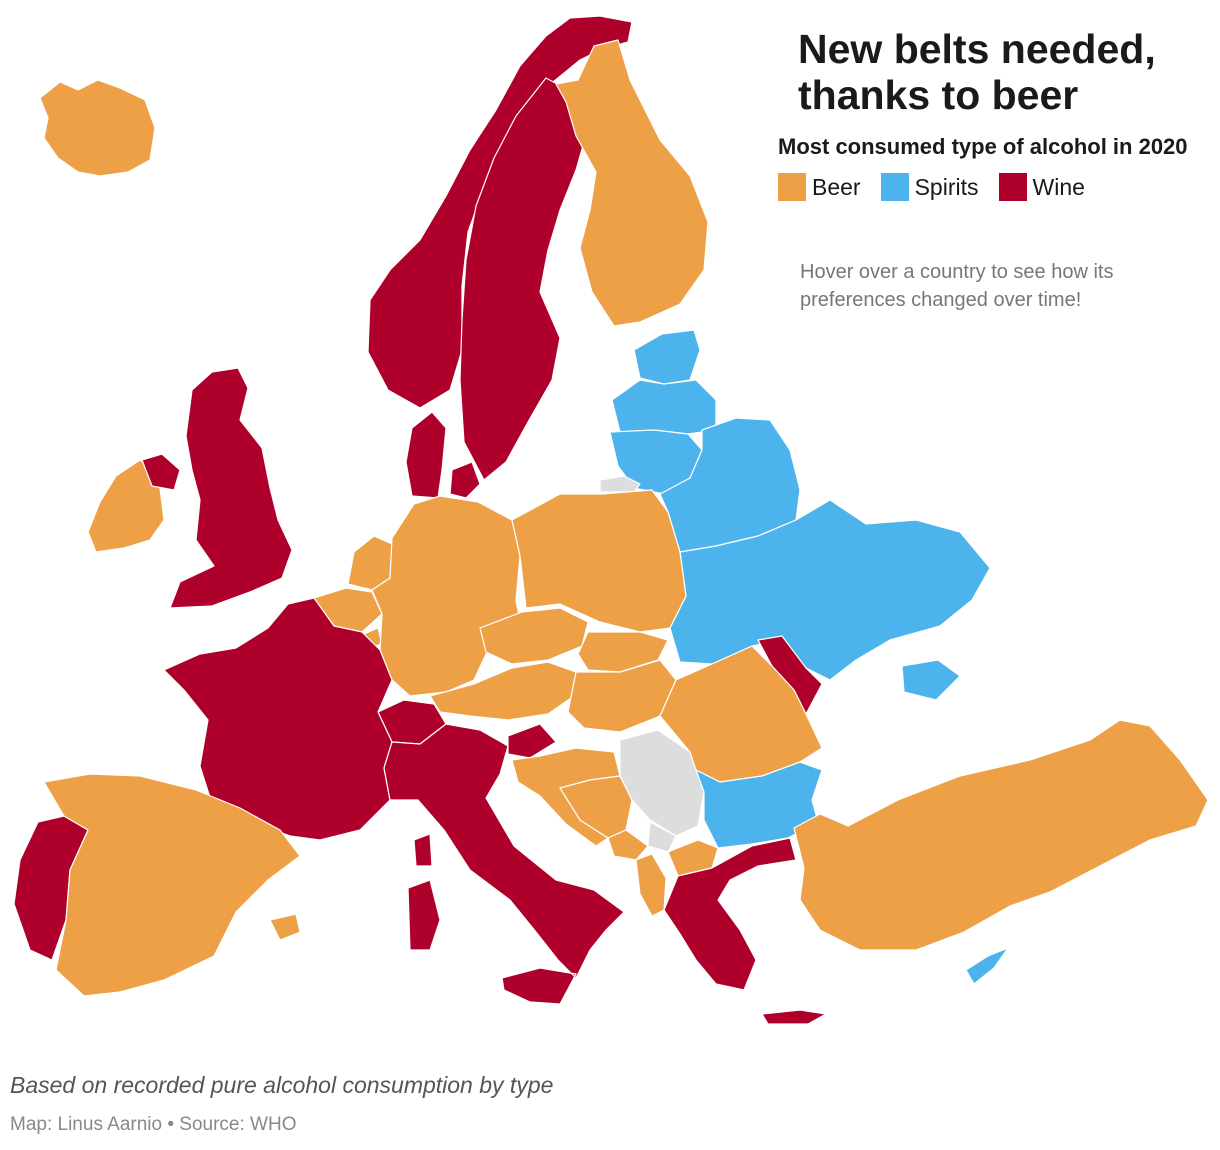 The height and width of the screenshot is (1150, 1220). Describe the element at coordinates (628, 845) in the screenshot. I see `country-montenegro: Montenegro` at that location.